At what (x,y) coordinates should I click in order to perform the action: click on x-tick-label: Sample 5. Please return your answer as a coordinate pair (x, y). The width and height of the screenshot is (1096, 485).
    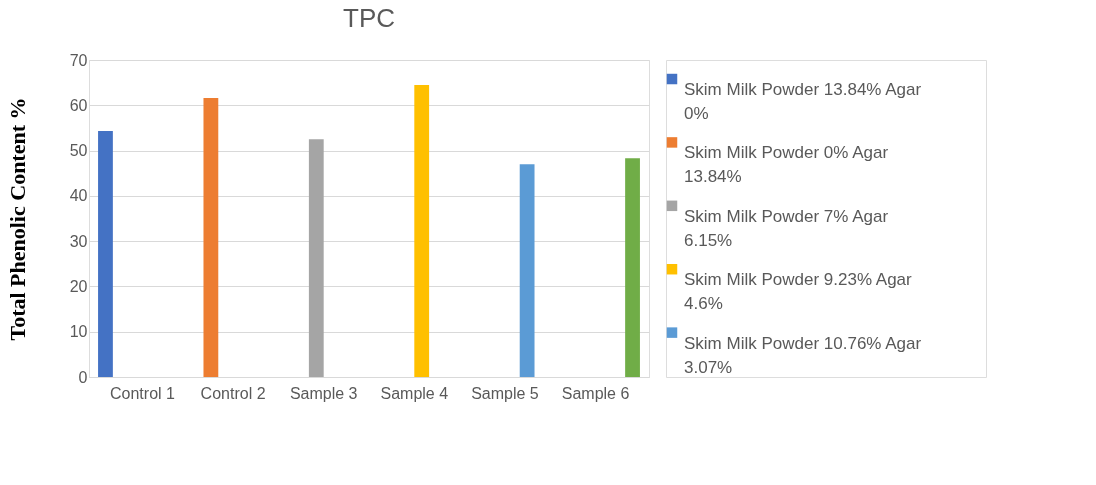
    Looking at the image, I should click on (505, 393).